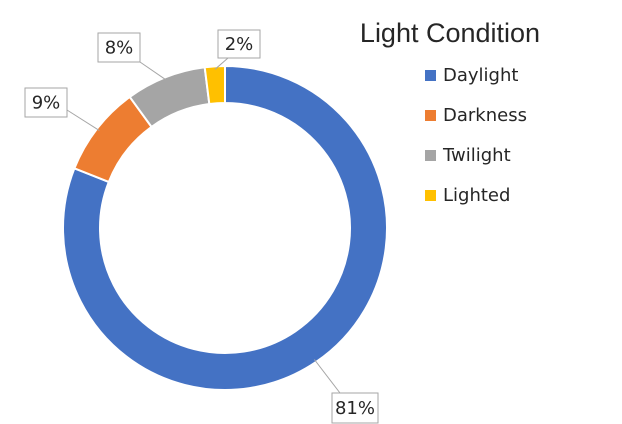 Image resolution: width=622 pixels, height=424 pixels. Describe the element at coordinates (450, 33) in the screenshot. I see `chart-title: Light Condition` at that location.